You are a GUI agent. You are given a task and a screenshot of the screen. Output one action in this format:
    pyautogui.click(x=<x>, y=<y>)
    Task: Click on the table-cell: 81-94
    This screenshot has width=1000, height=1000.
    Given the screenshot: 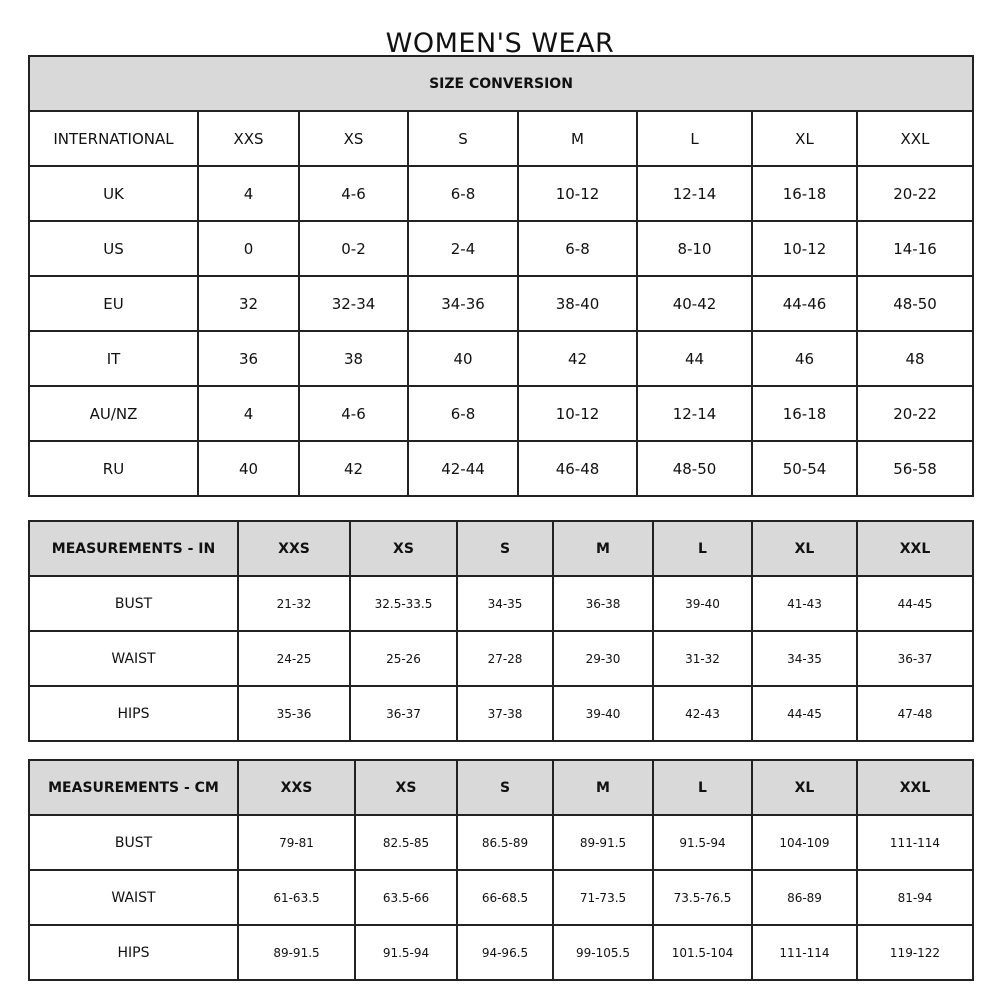 What is the action you would take?
    pyautogui.click(x=915, y=897)
    